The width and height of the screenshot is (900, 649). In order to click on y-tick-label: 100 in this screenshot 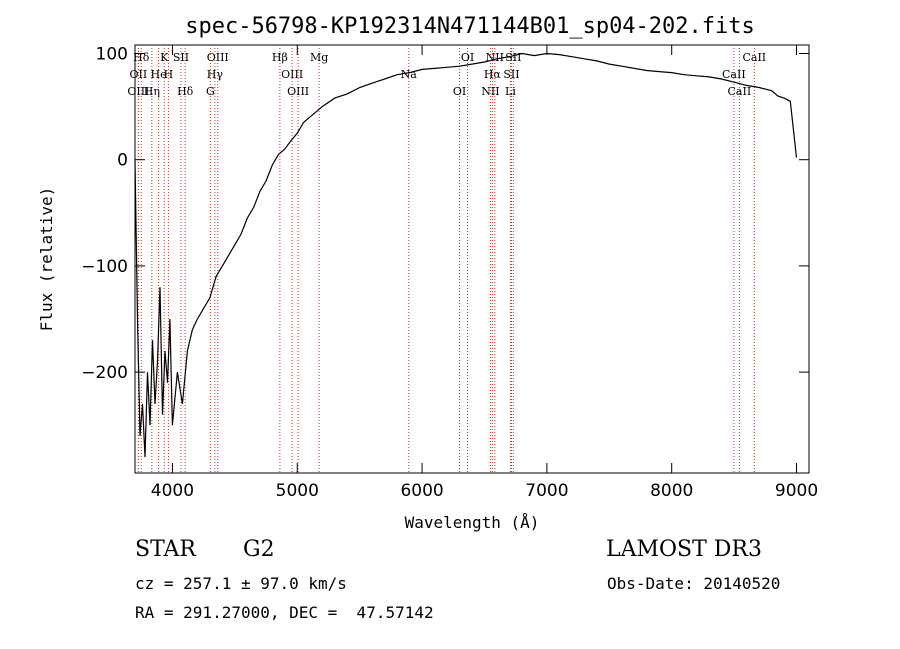, I will do `click(112, 54)`.